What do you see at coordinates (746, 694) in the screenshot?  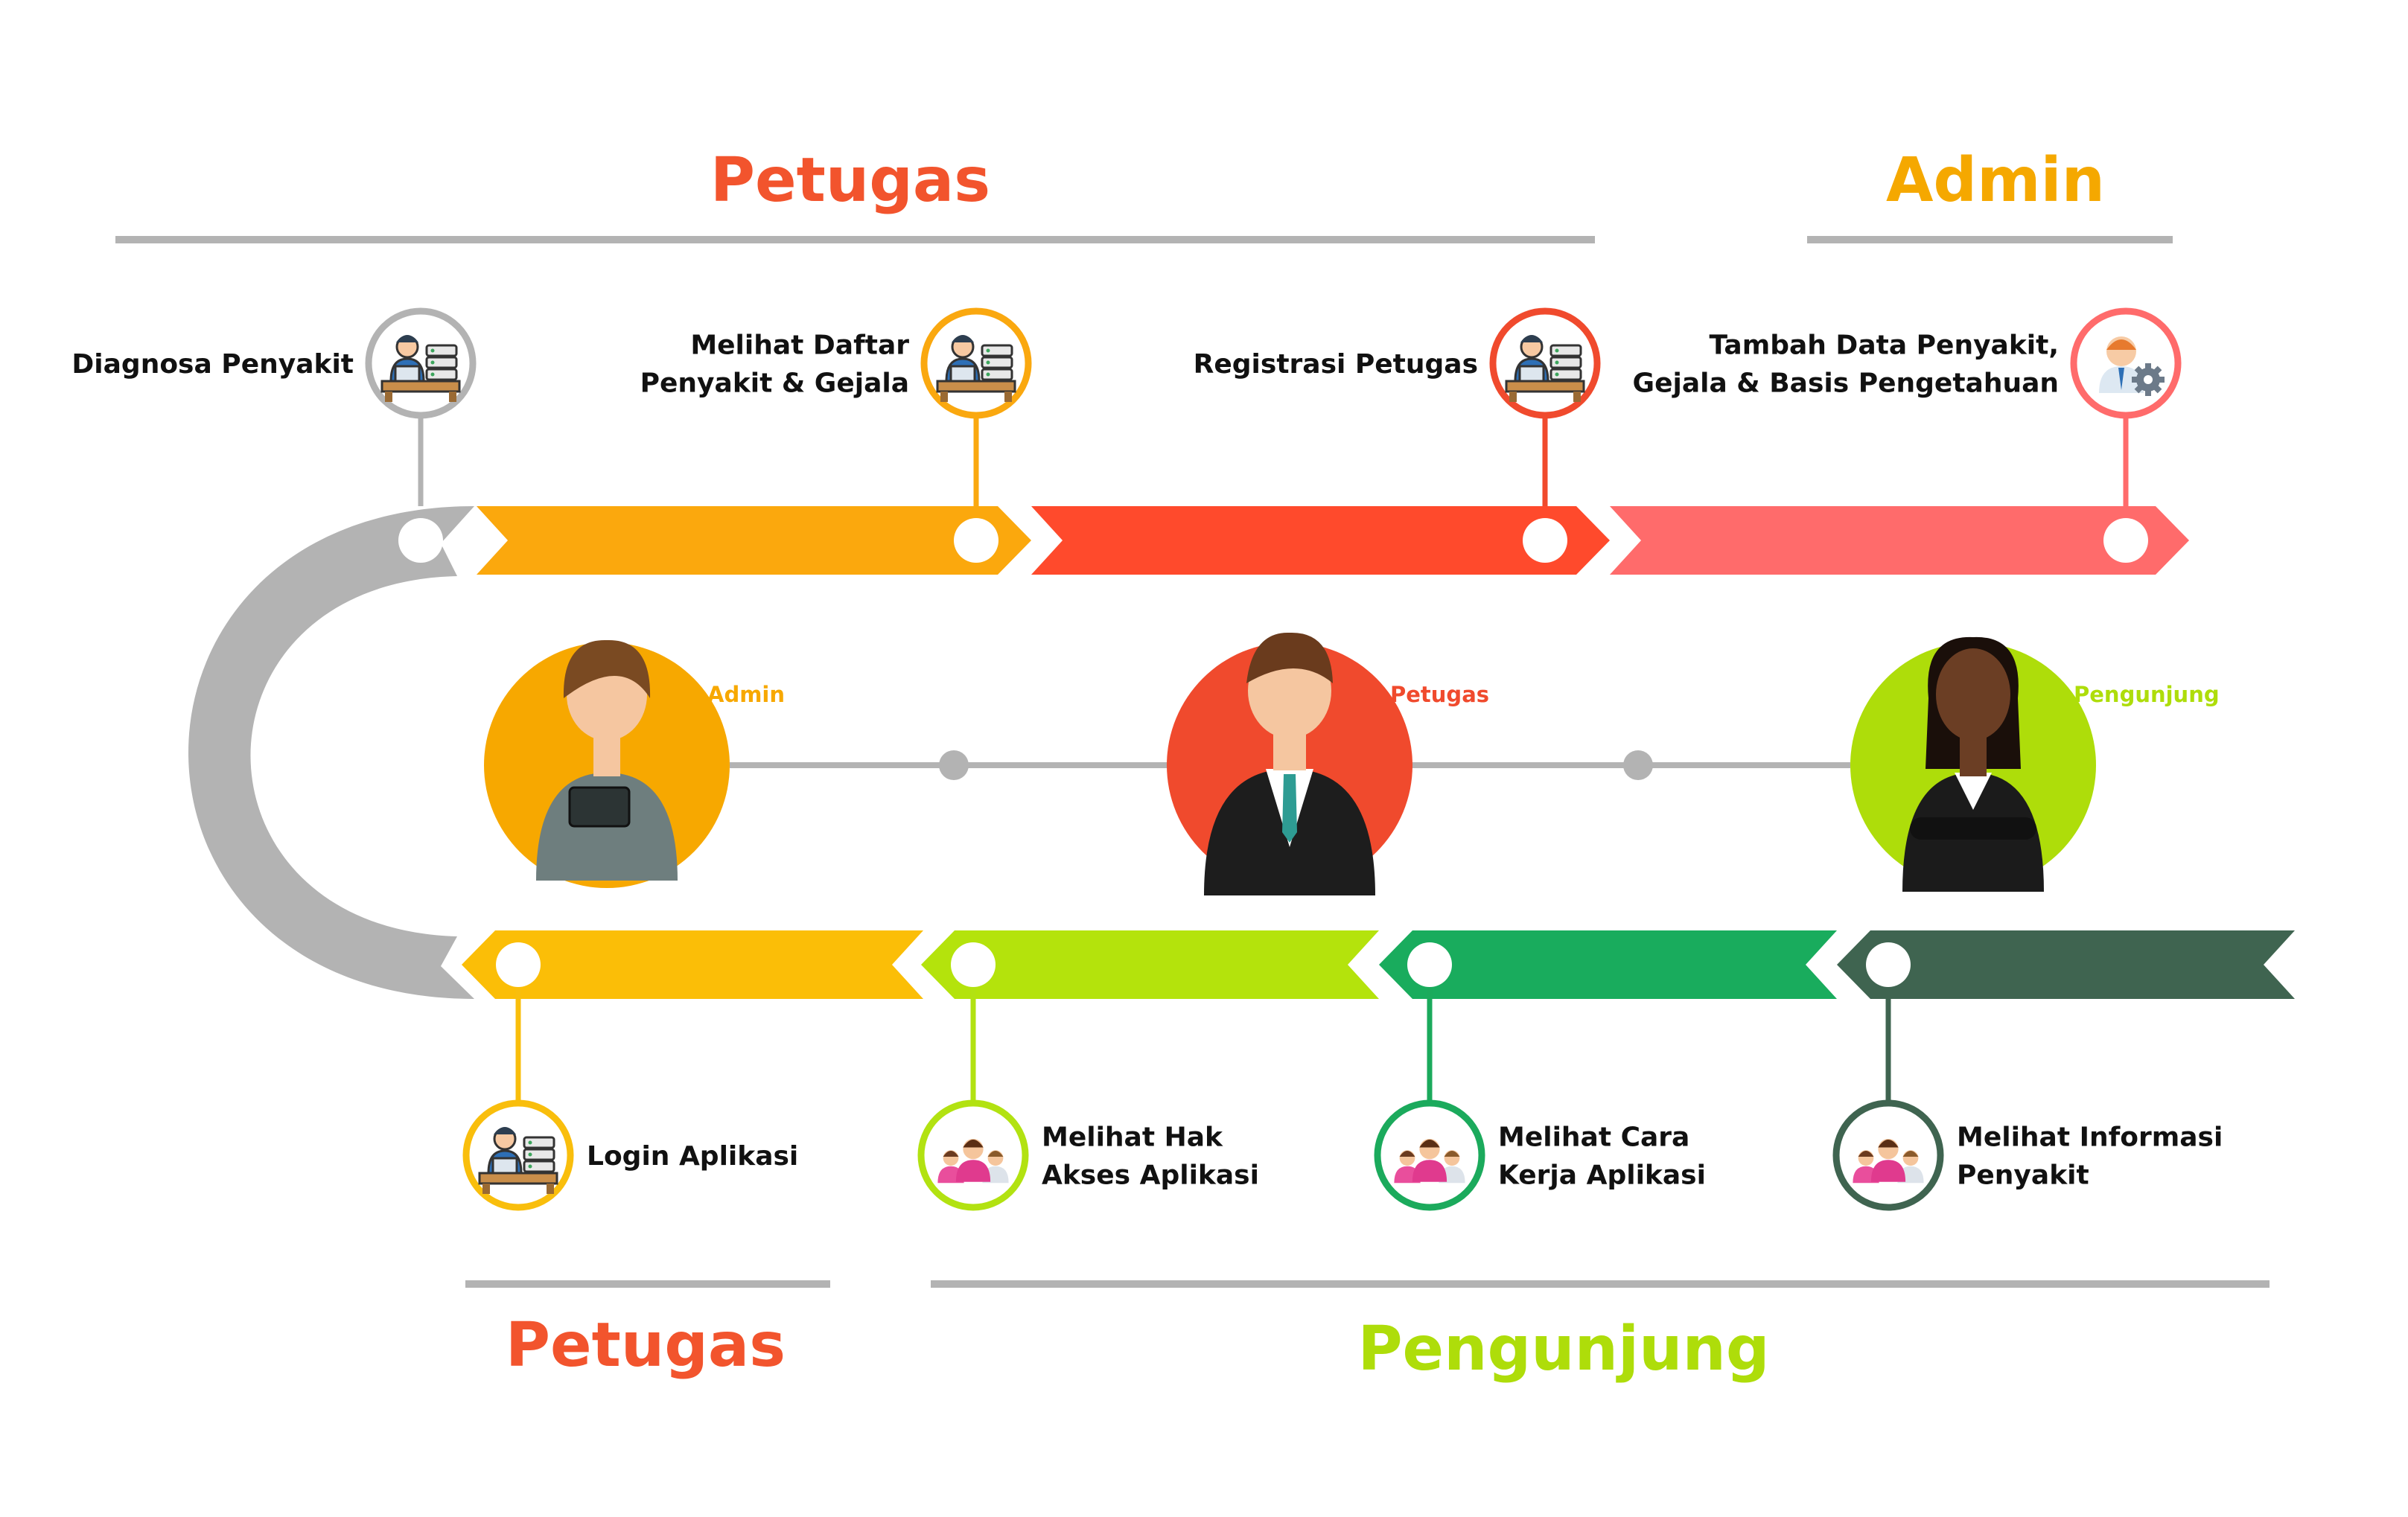 I see `persona-tag: Admin` at bounding box center [746, 694].